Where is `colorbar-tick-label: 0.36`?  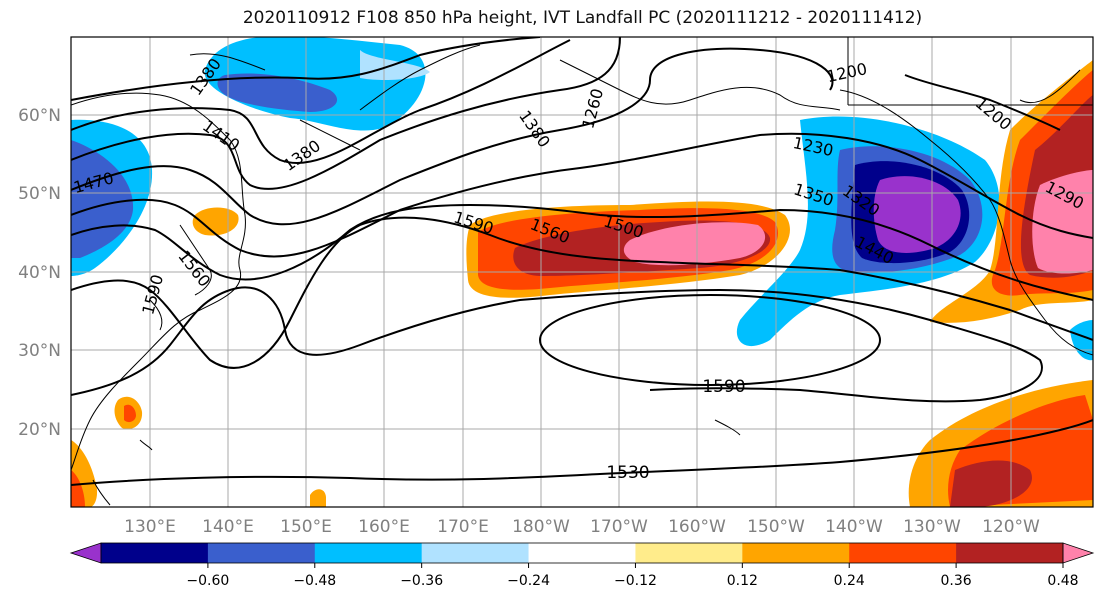 colorbar-tick-label: 0.36 is located at coordinates (956, 581).